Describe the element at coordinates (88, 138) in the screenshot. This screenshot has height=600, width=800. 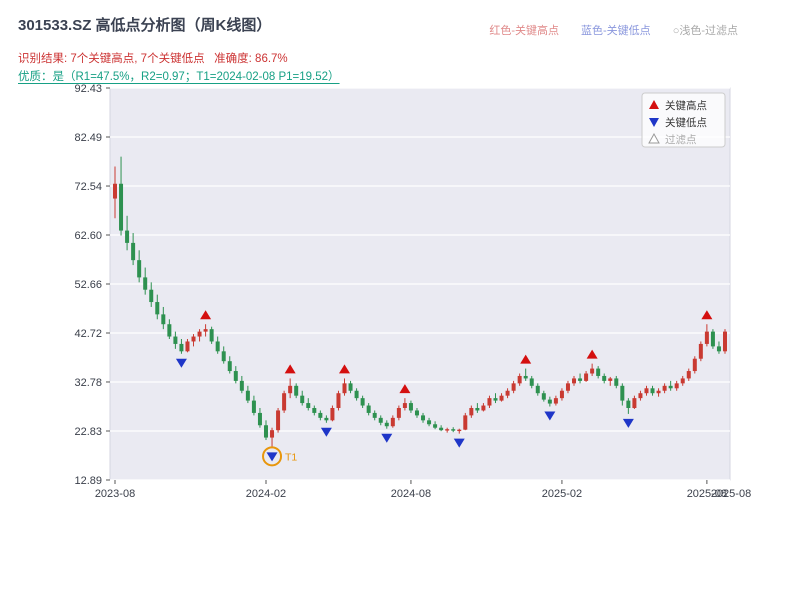
I see `y-tick-label: 82.49` at that location.